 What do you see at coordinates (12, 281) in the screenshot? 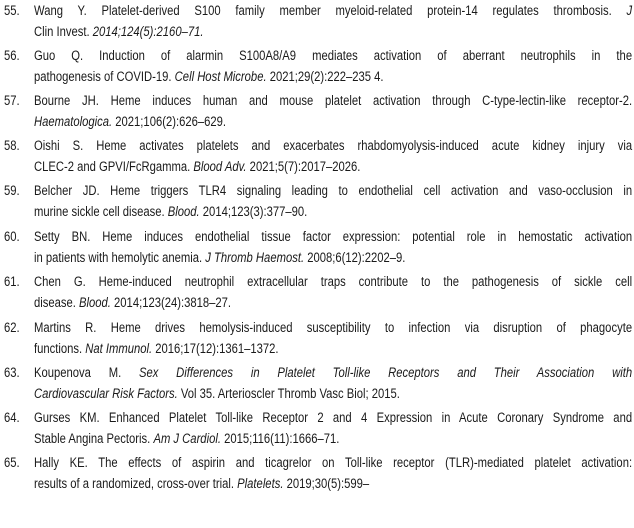
I see `reference-number: 61.` at bounding box center [12, 281].